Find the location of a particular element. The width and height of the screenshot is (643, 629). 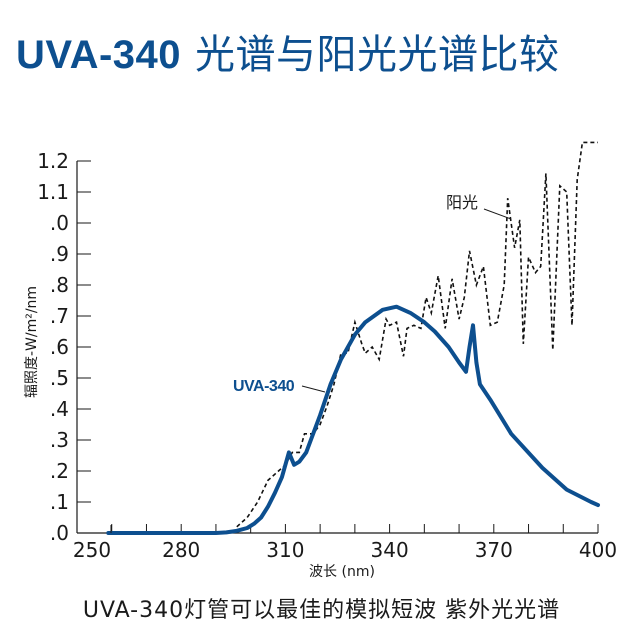

y-tick-label: 1.2 is located at coordinates (53, 161).